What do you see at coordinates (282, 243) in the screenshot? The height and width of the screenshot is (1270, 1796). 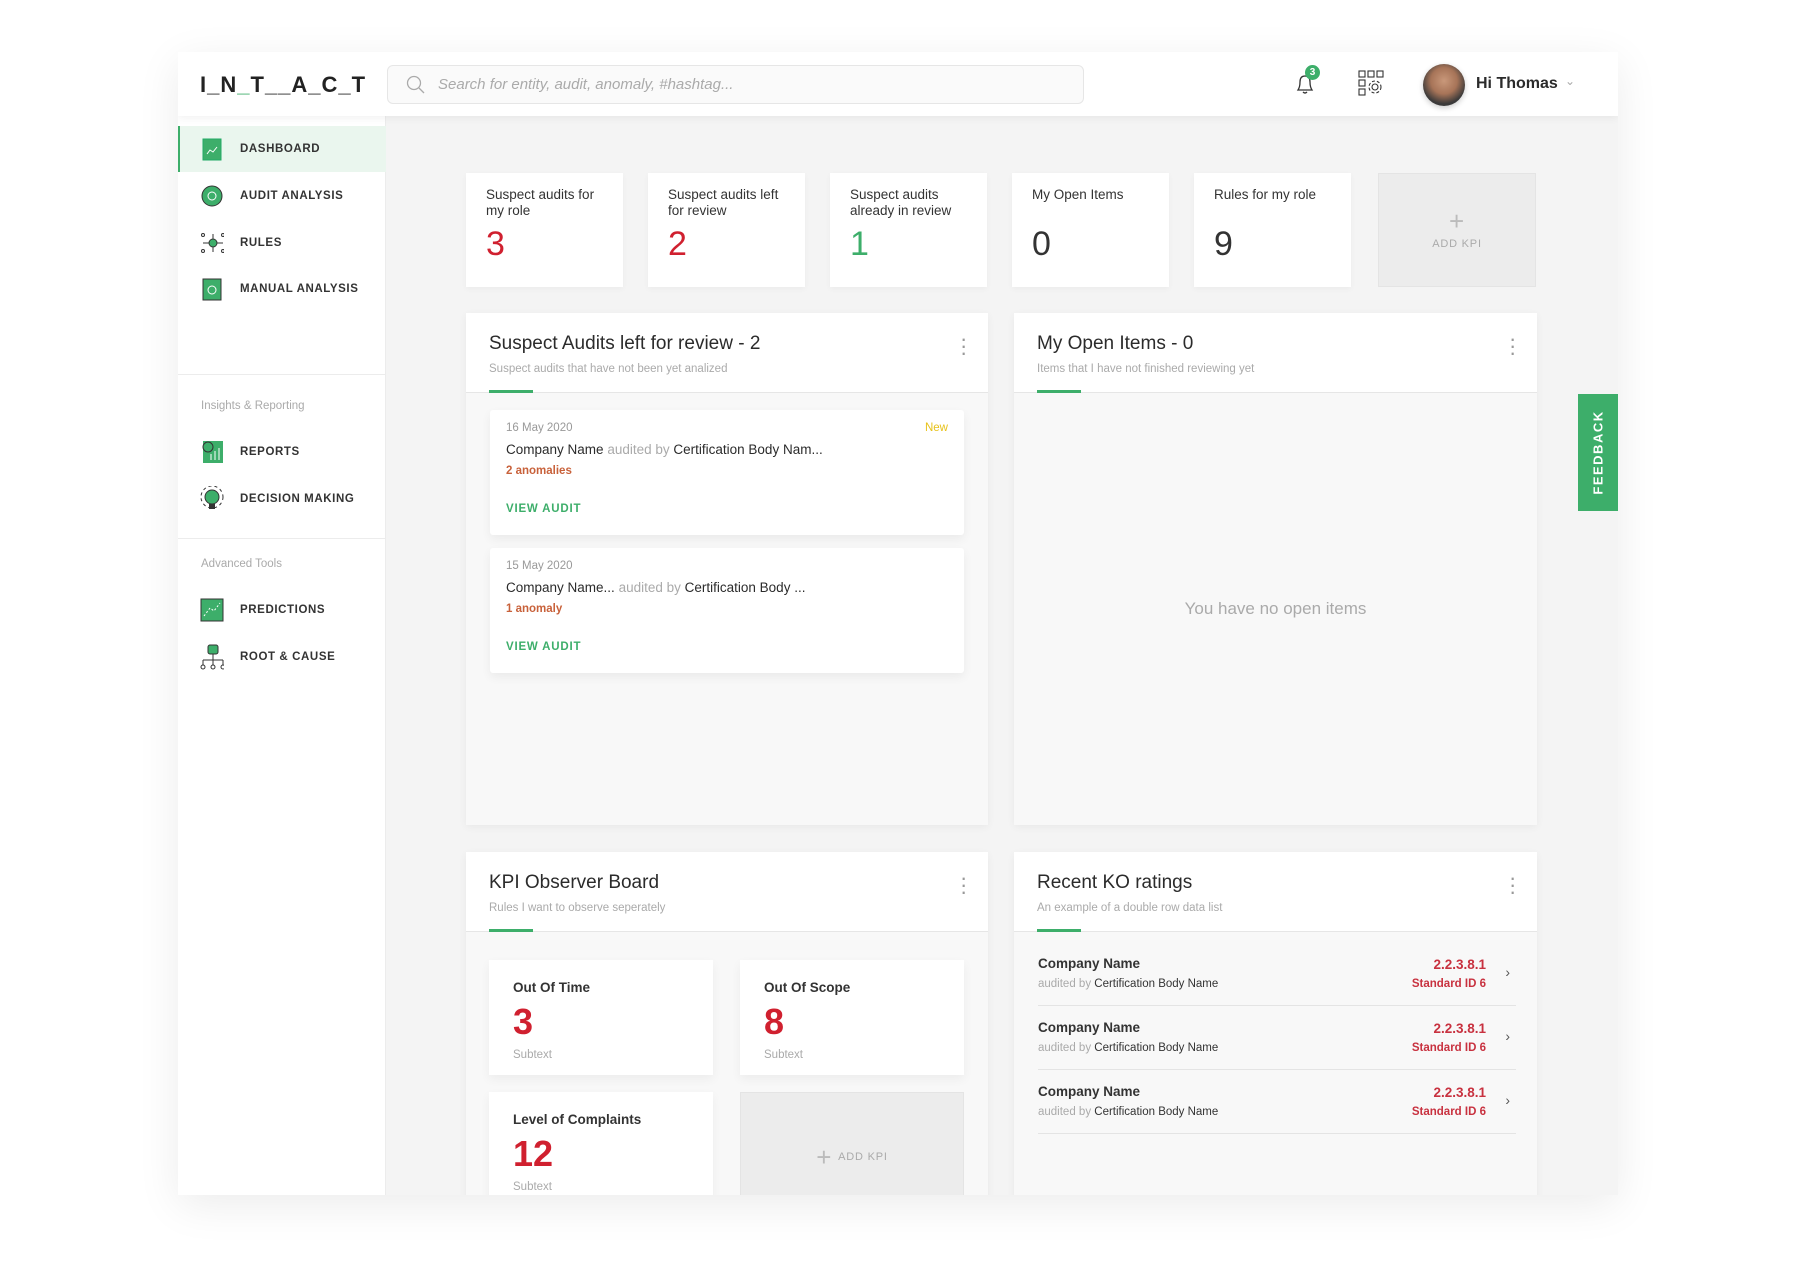 I see `sidebar-item-rules: RULES` at bounding box center [282, 243].